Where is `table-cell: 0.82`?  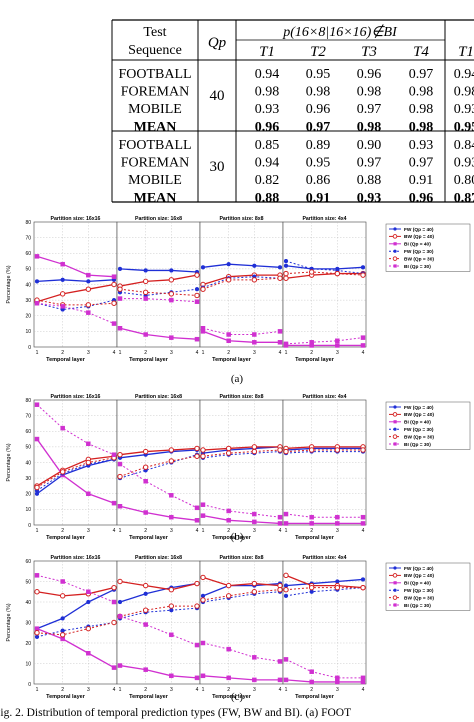
table-cell: 0.82 is located at coordinates (267, 180).